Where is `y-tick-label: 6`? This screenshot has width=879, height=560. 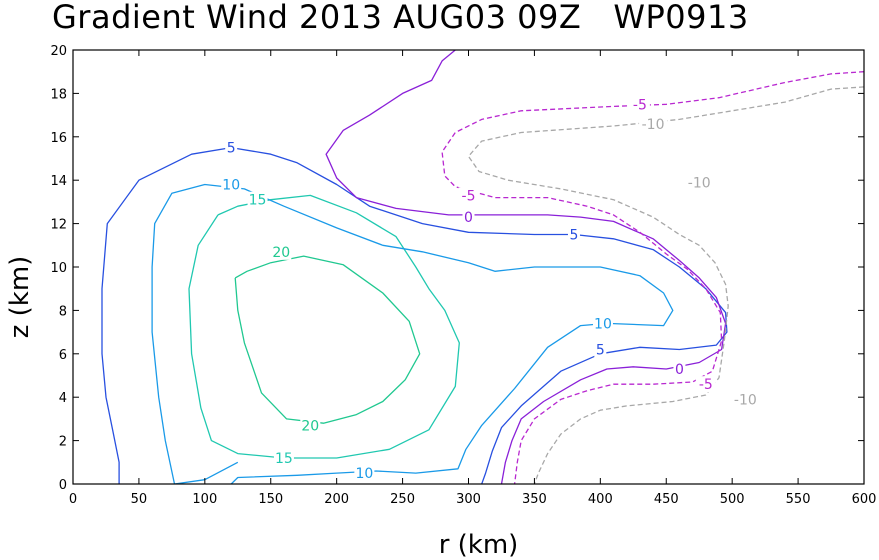
y-tick-label: 6 is located at coordinates (63, 355).